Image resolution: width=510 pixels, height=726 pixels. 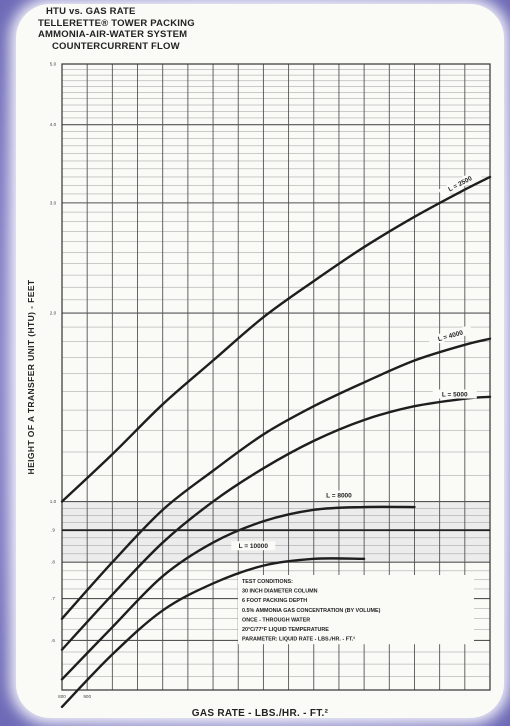 I want to click on annotation-line: PARAMETER: LIQUID RATE - LBS./HR. - FT.², so click(x=298, y=640).